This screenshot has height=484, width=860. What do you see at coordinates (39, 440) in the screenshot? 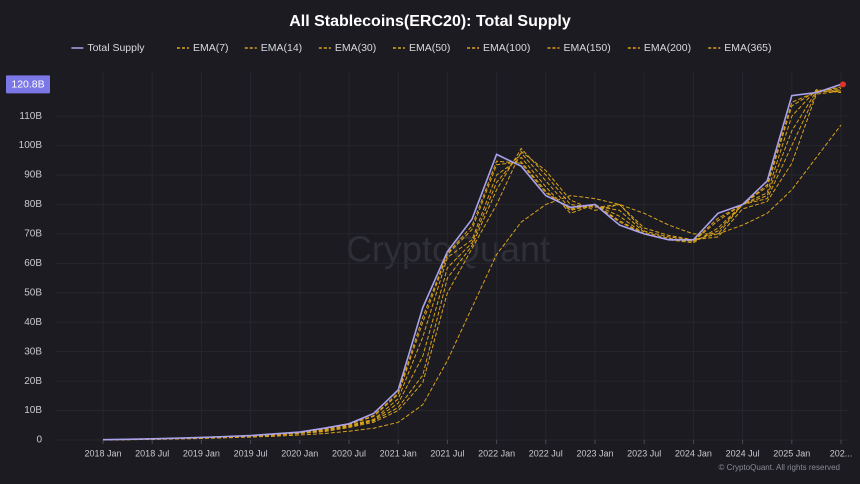
I see `y-tick-label: 0` at bounding box center [39, 440].